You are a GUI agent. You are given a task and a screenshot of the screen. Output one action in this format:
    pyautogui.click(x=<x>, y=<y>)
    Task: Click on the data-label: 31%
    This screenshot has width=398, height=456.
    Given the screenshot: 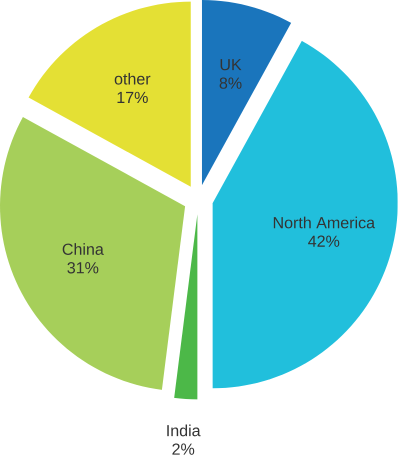 What is the action you would take?
    pyautogui.click(x=83, y=268)
    